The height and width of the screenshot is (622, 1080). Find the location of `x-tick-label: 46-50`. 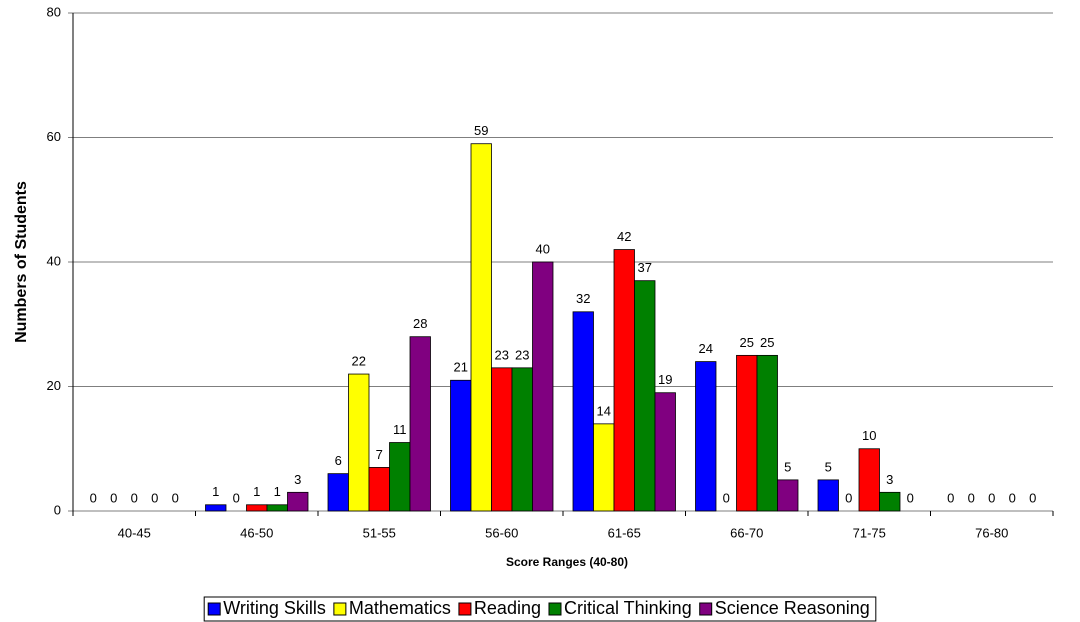

x-tick-label: 46-50 is located at coordinates (256, 532).